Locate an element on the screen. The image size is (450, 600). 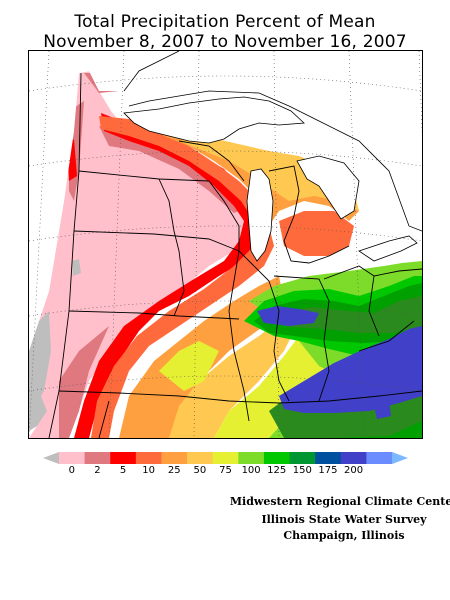
region-200-plus-small is located at coordinates (382, 410).